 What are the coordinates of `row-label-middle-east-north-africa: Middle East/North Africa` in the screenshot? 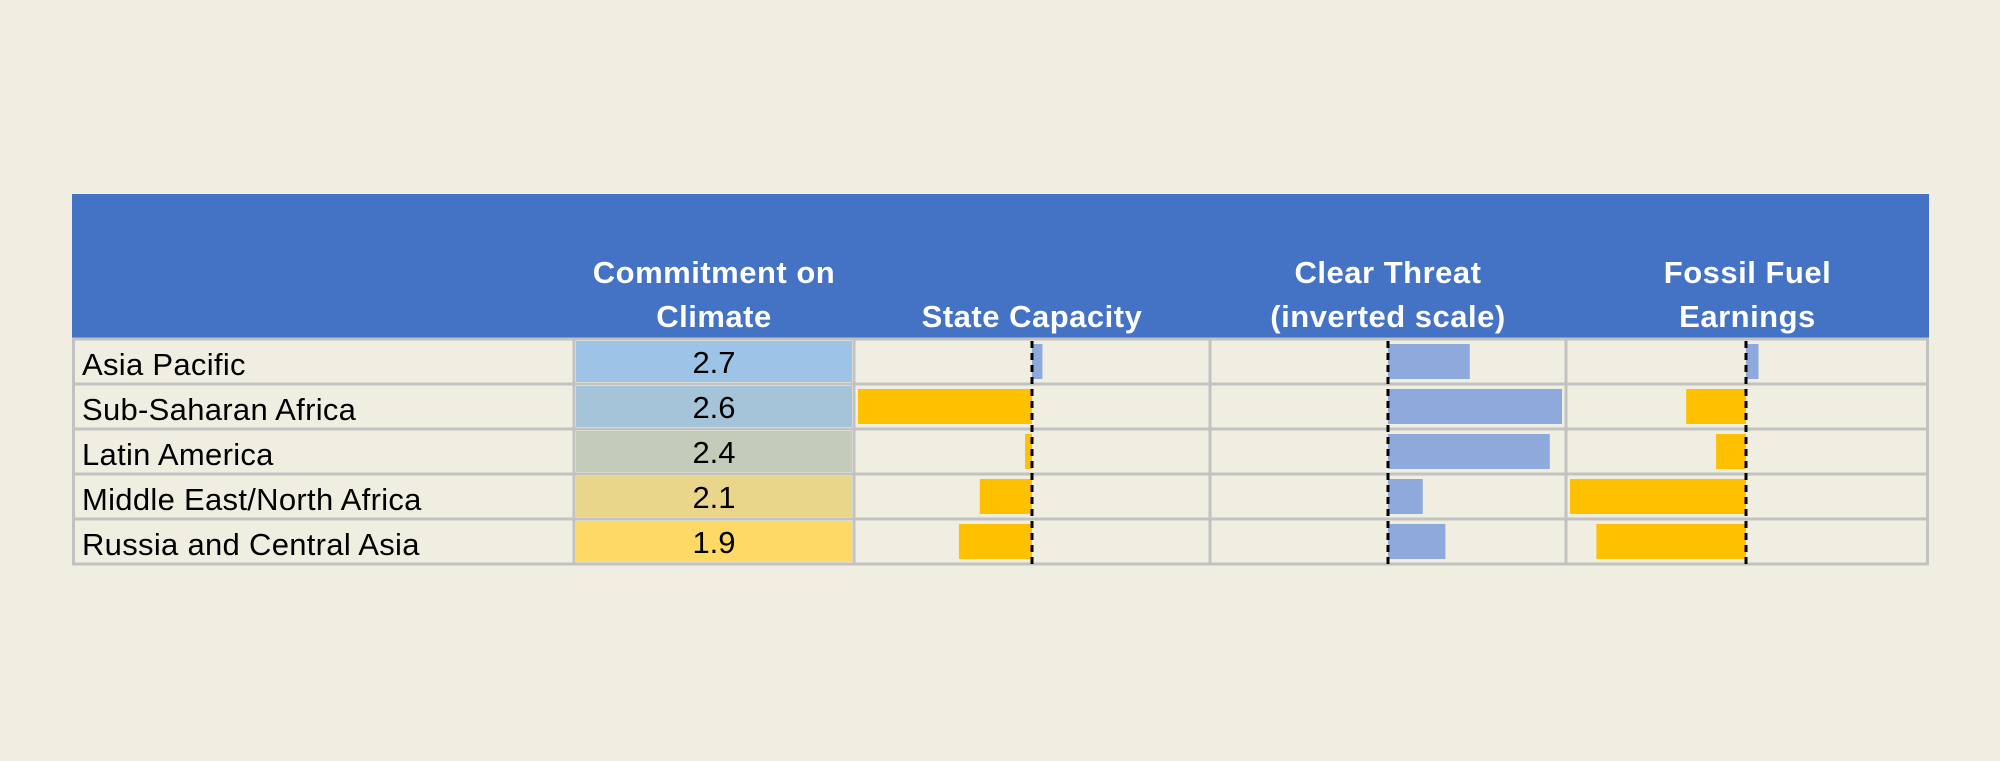 It's located at (252, 499).